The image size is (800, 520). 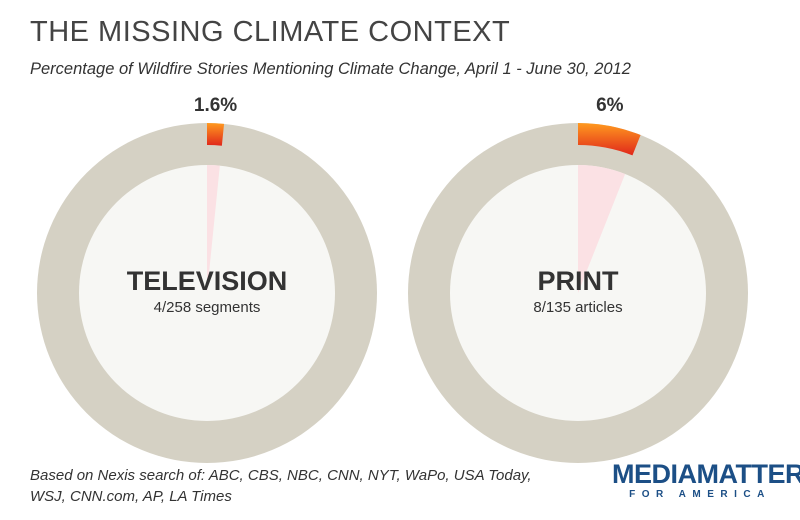 I want to click on television-share-wedge, so click(x=213, y=229).